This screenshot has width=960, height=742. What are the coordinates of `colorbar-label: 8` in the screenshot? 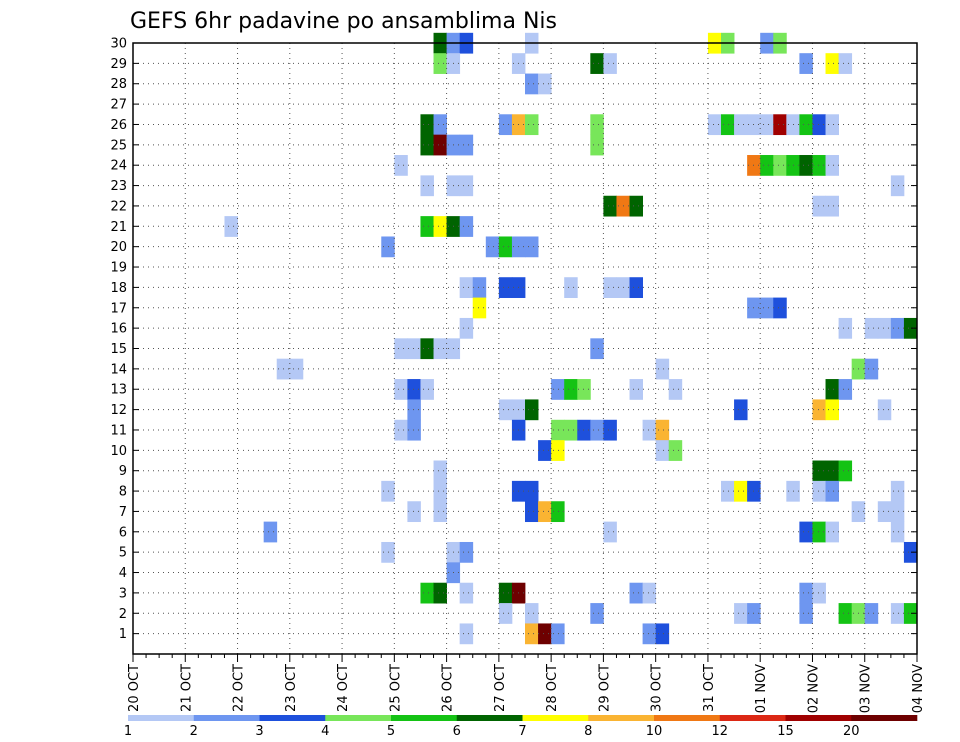 It's located at (588, 731).